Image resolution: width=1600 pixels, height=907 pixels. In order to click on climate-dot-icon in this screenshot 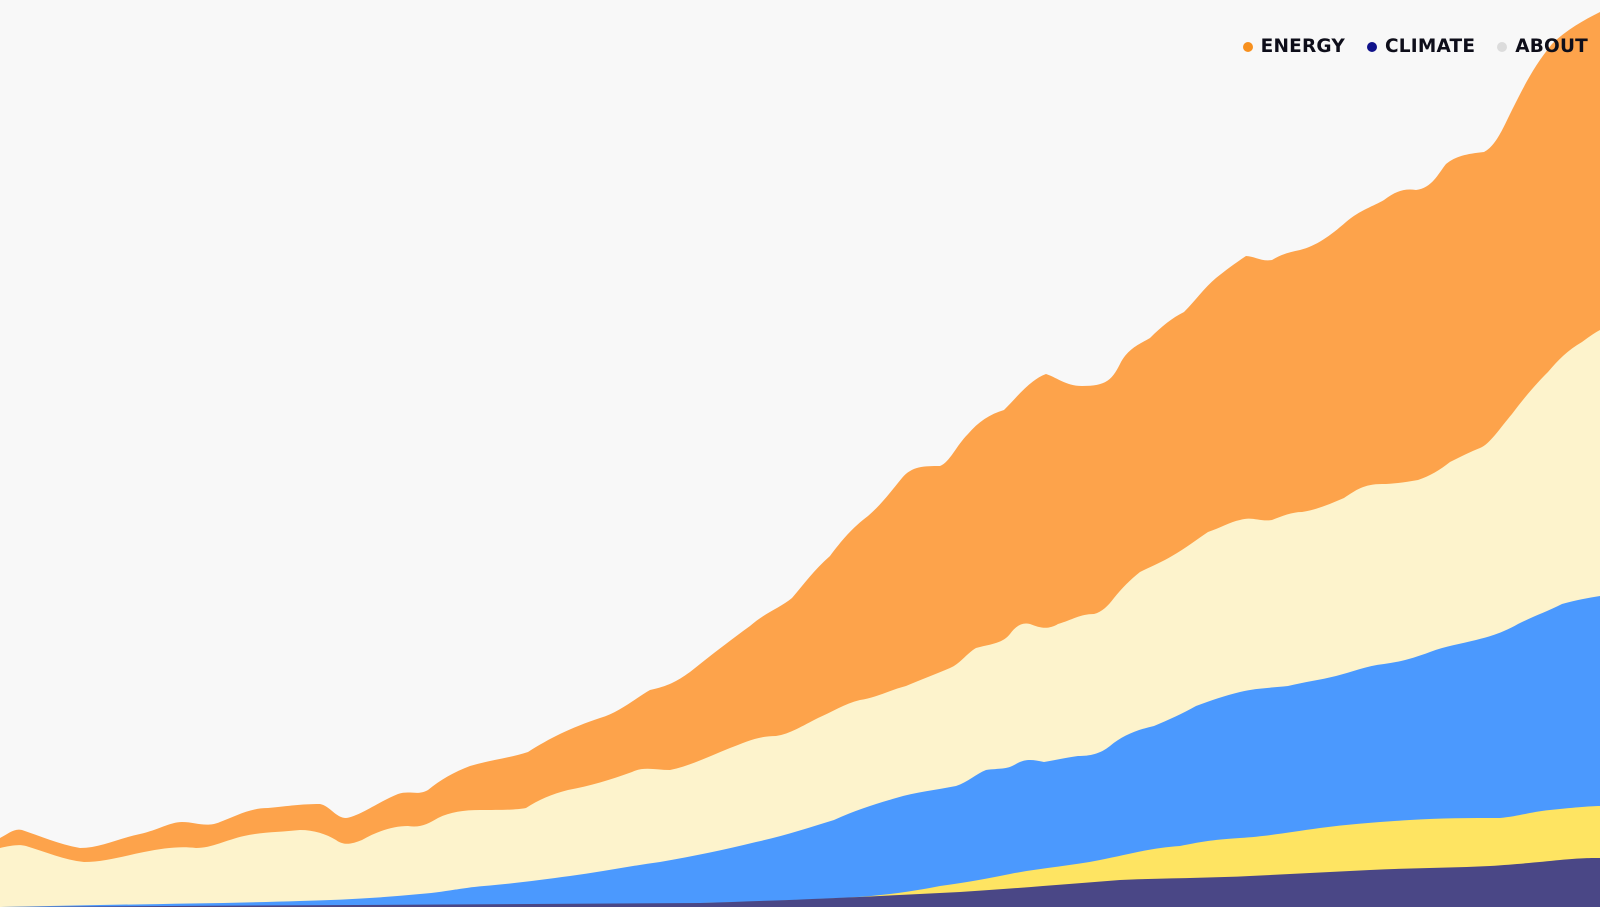, I will do `click(1372, 46)`.